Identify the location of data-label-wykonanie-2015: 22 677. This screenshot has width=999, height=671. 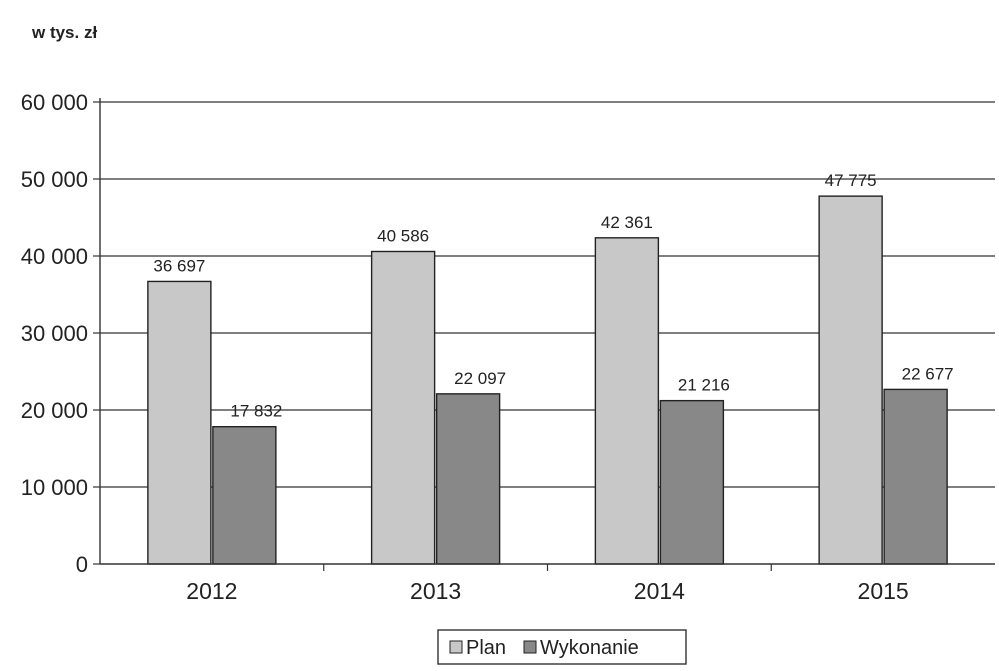
(928, 373).